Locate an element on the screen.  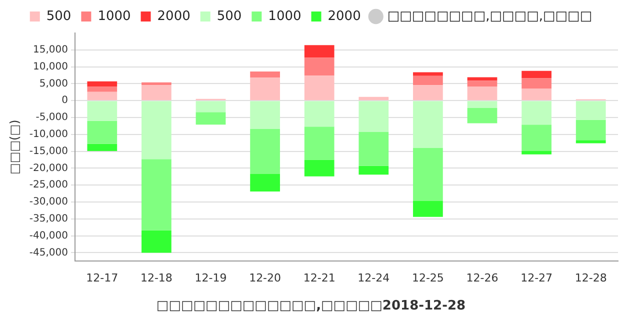
y-tick-label: -25,000 is located at coordinates (48, 185).